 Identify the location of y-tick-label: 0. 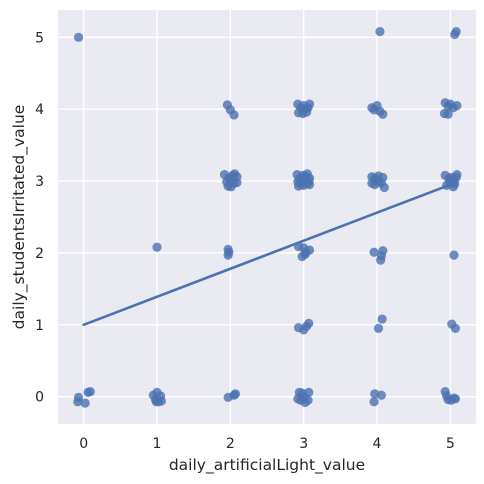
(39, 398).